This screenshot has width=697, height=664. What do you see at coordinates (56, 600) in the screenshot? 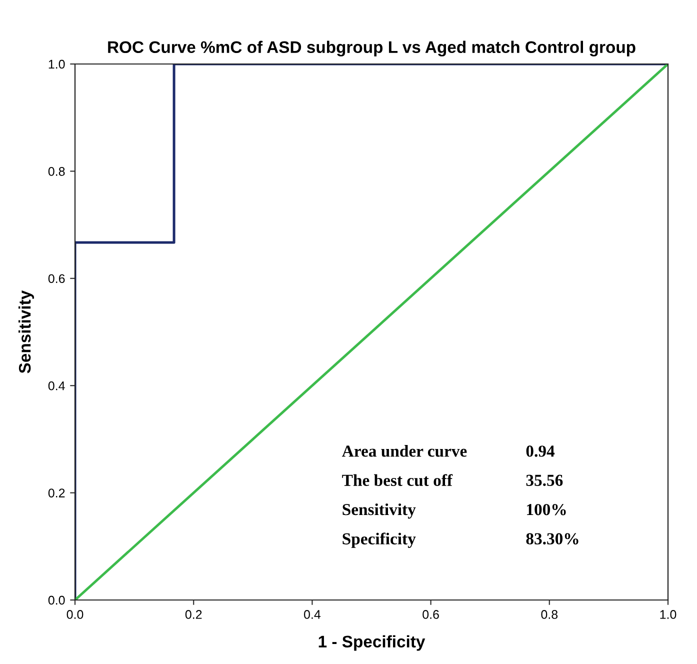
I see `y-tick-label: 0.0` at bounding box center [56, 600].